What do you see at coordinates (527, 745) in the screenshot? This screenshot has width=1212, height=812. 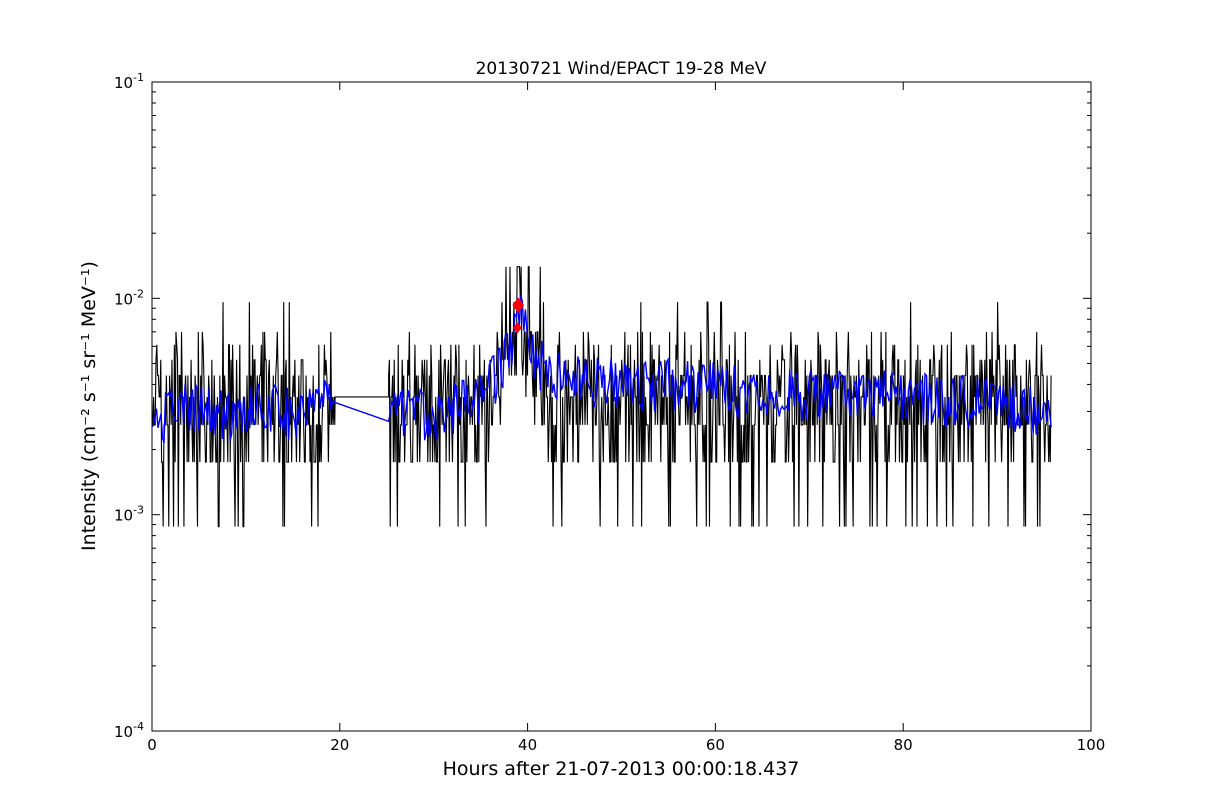 I see `x-tick-label: 40` at bounding box center [527, 745].